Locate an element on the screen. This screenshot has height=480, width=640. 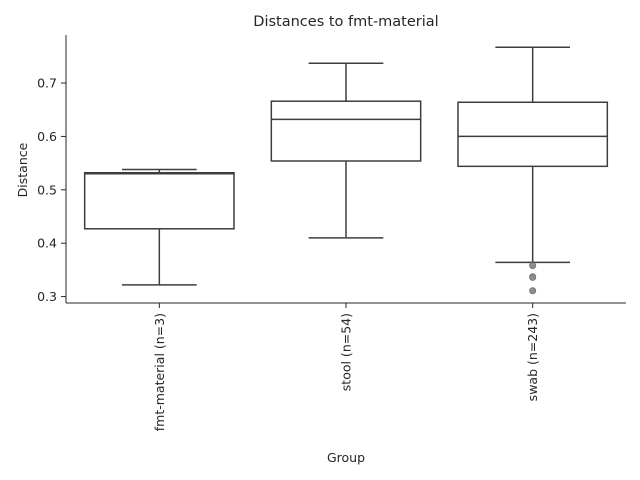
y-axis-label: Distance is located at coordinates (22, 169).